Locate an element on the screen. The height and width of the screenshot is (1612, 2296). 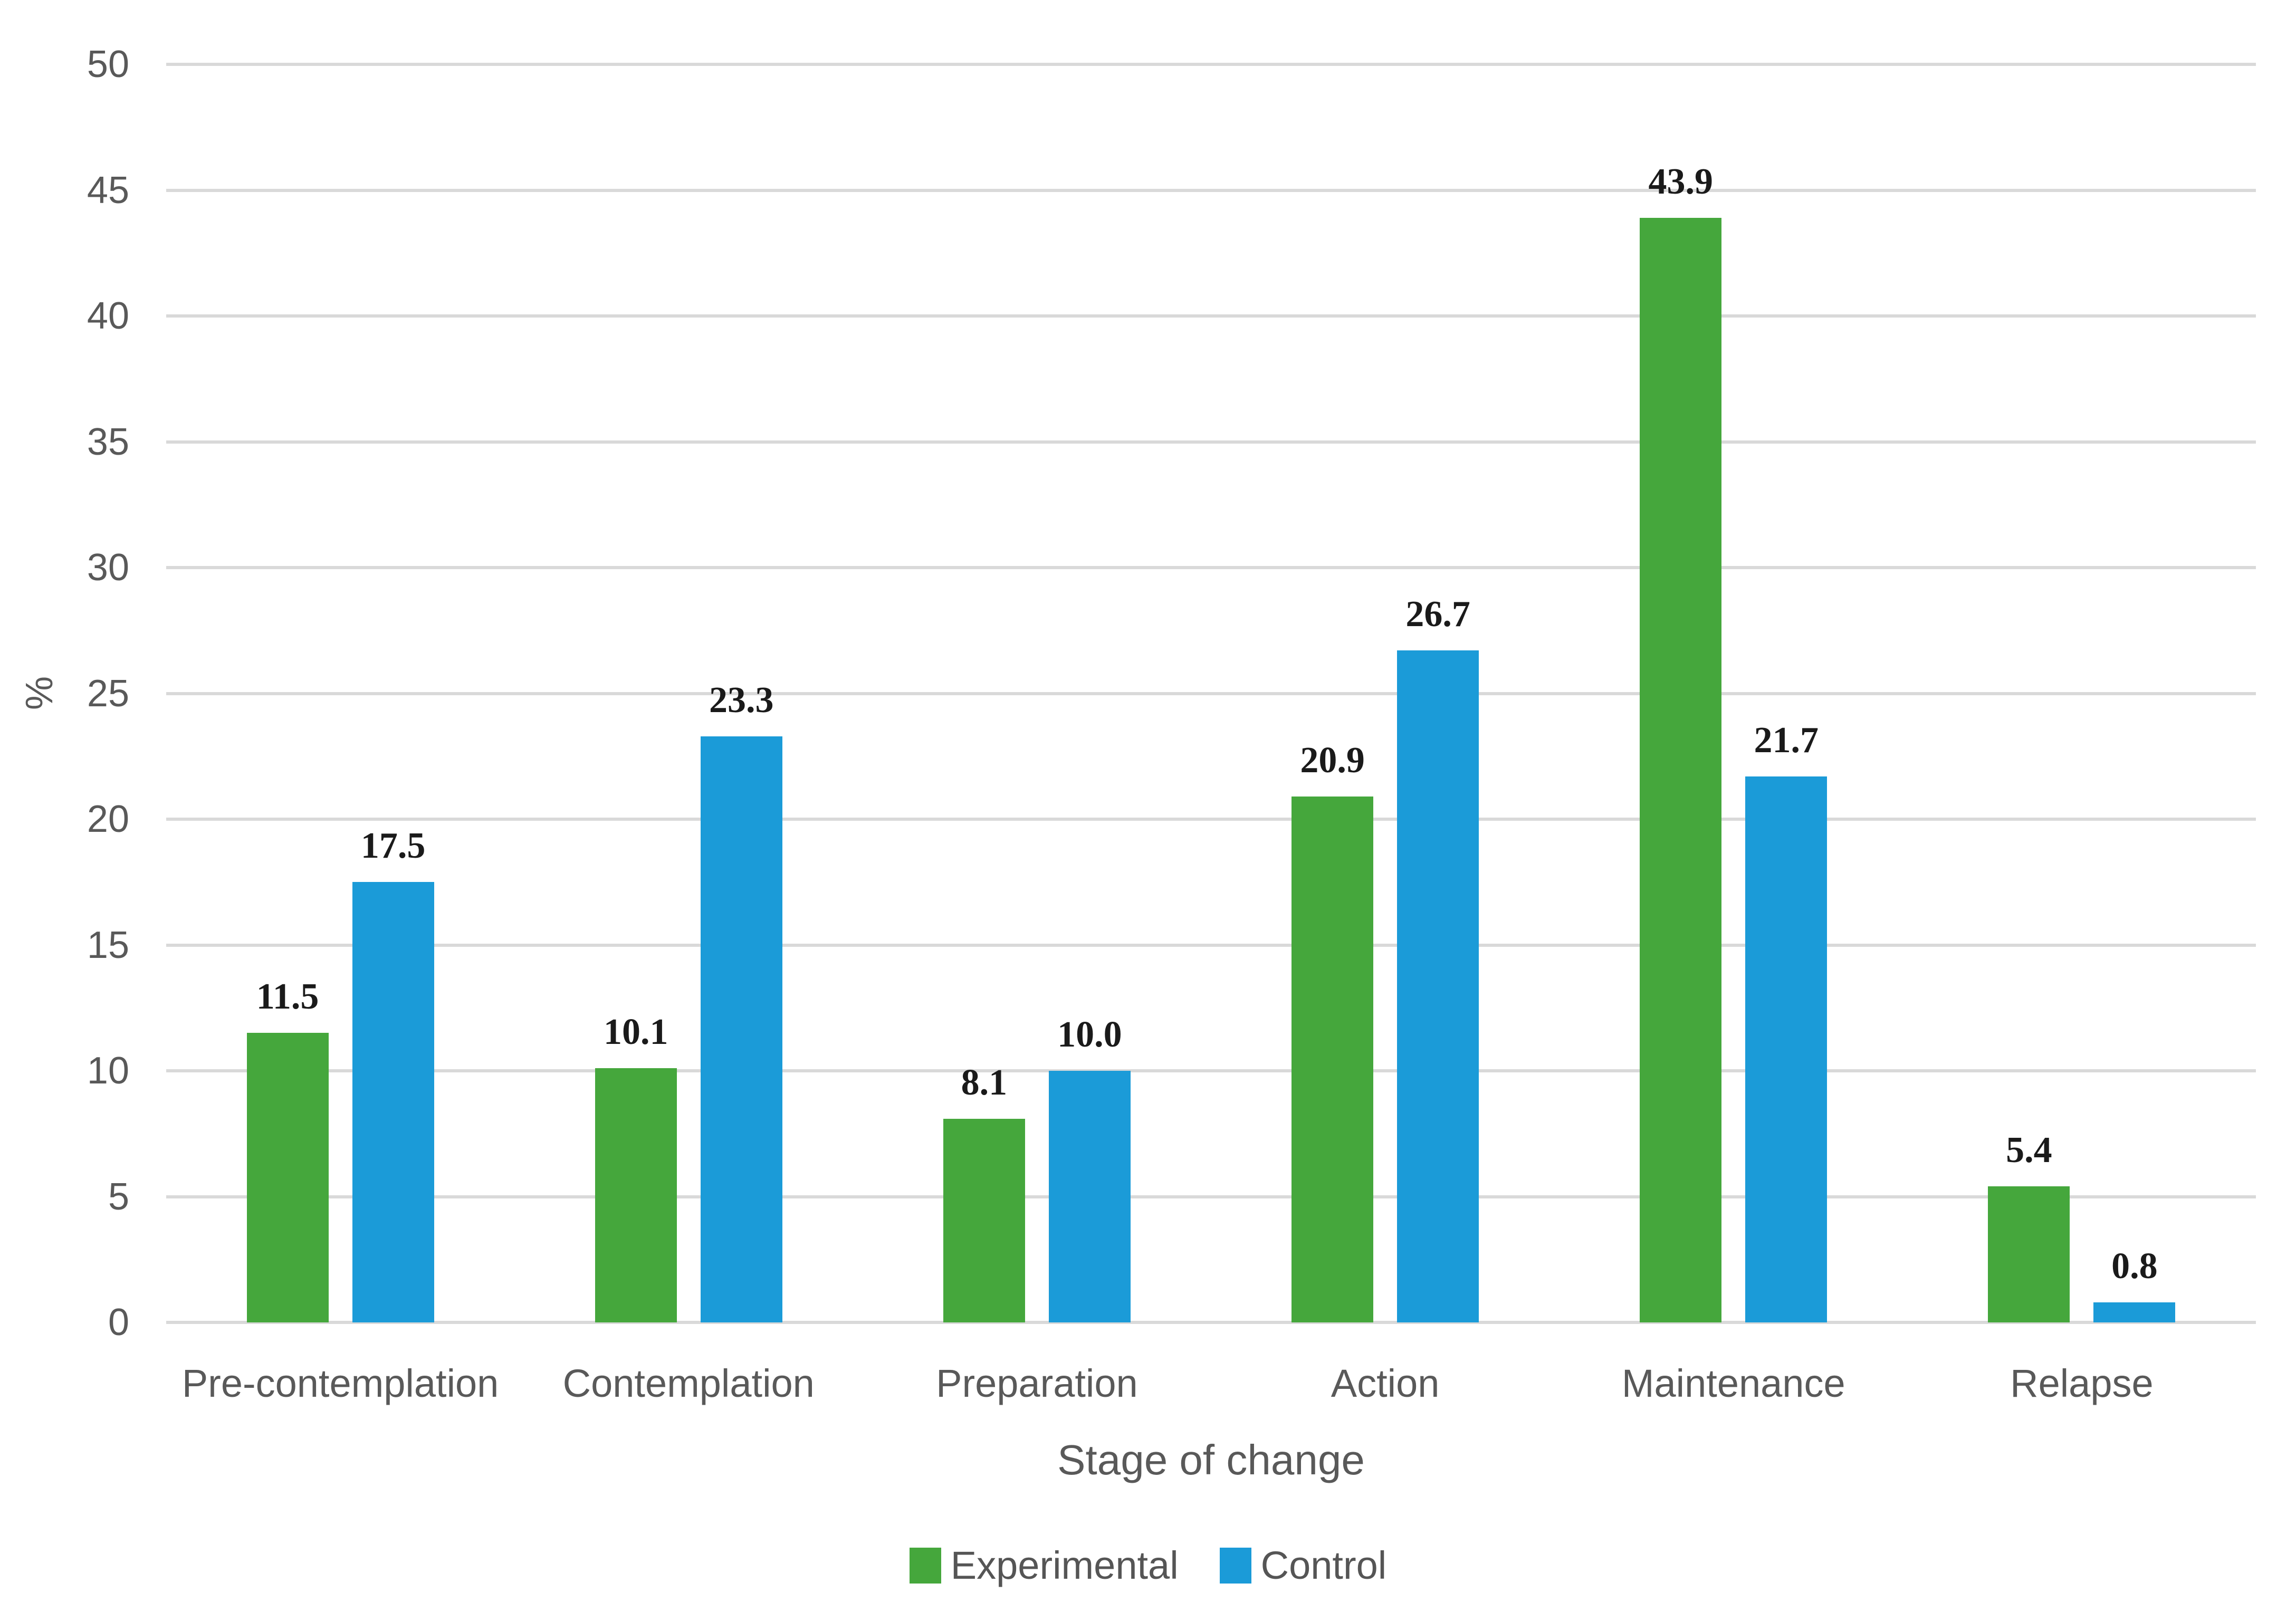
y-tick-label-35: 35 is located at coordinates (108, 441).